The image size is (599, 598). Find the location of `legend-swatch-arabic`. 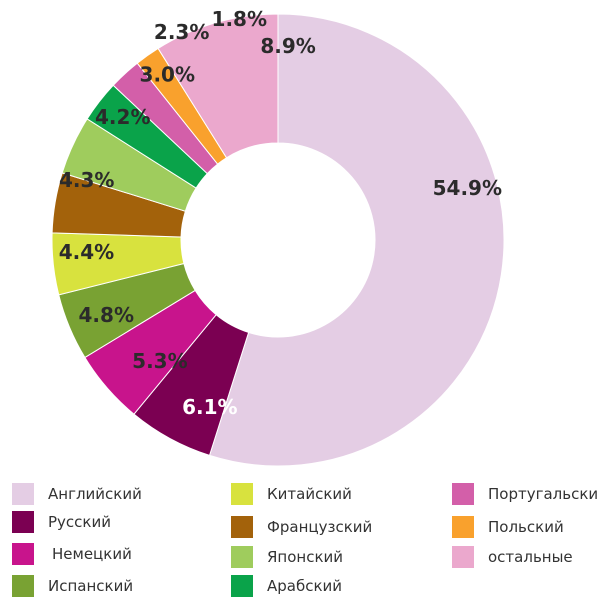

legend-swatch-arabic is located at coordinates (242, 586).